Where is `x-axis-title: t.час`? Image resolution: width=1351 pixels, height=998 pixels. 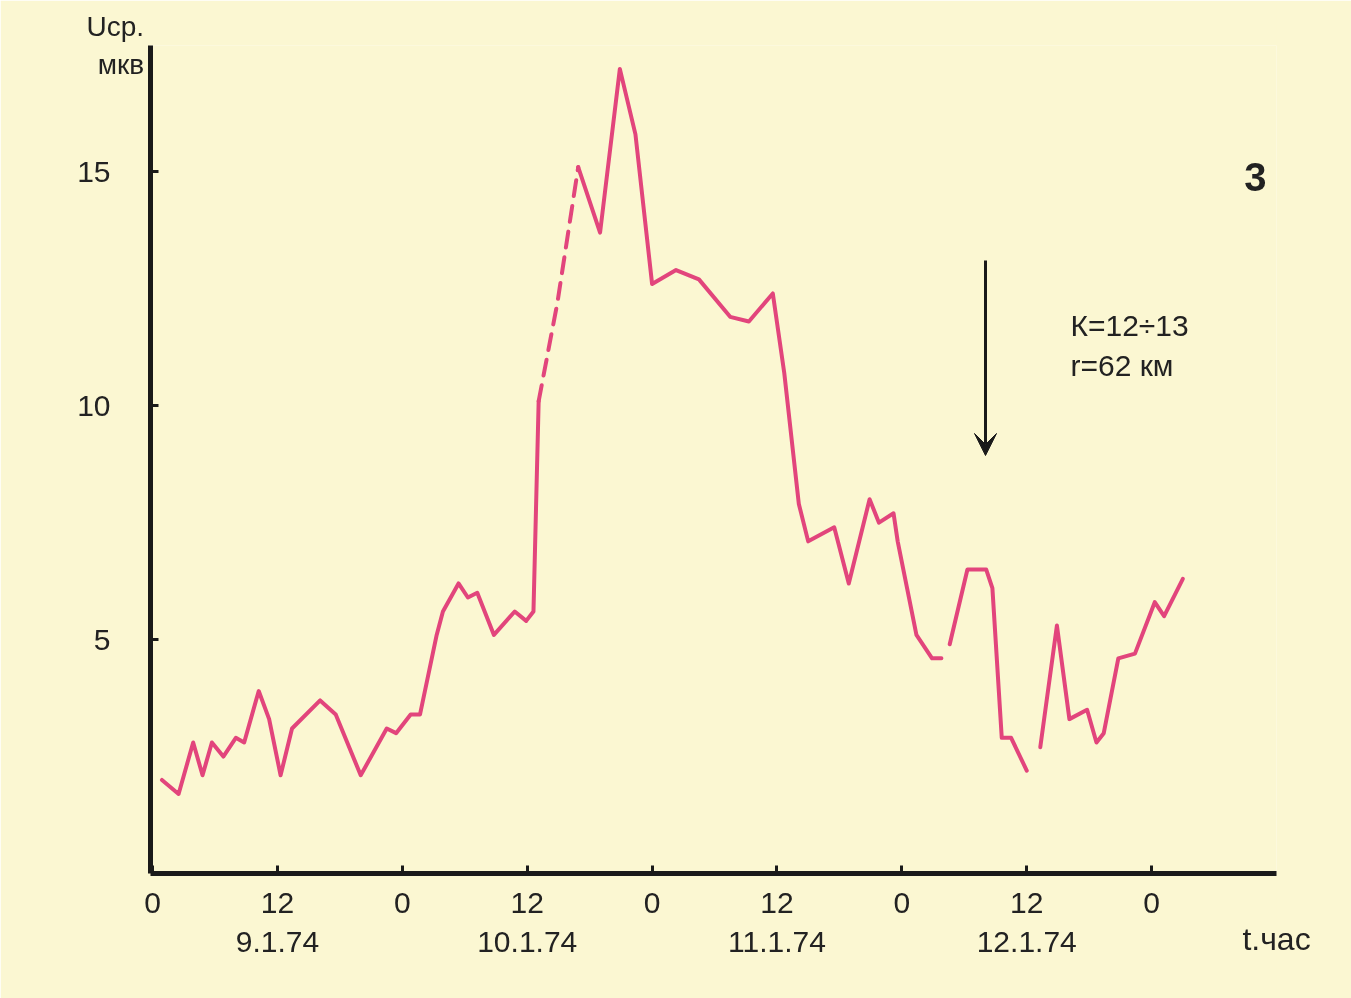 x-axis-title: t.час is located at coordinates (1276, 939).